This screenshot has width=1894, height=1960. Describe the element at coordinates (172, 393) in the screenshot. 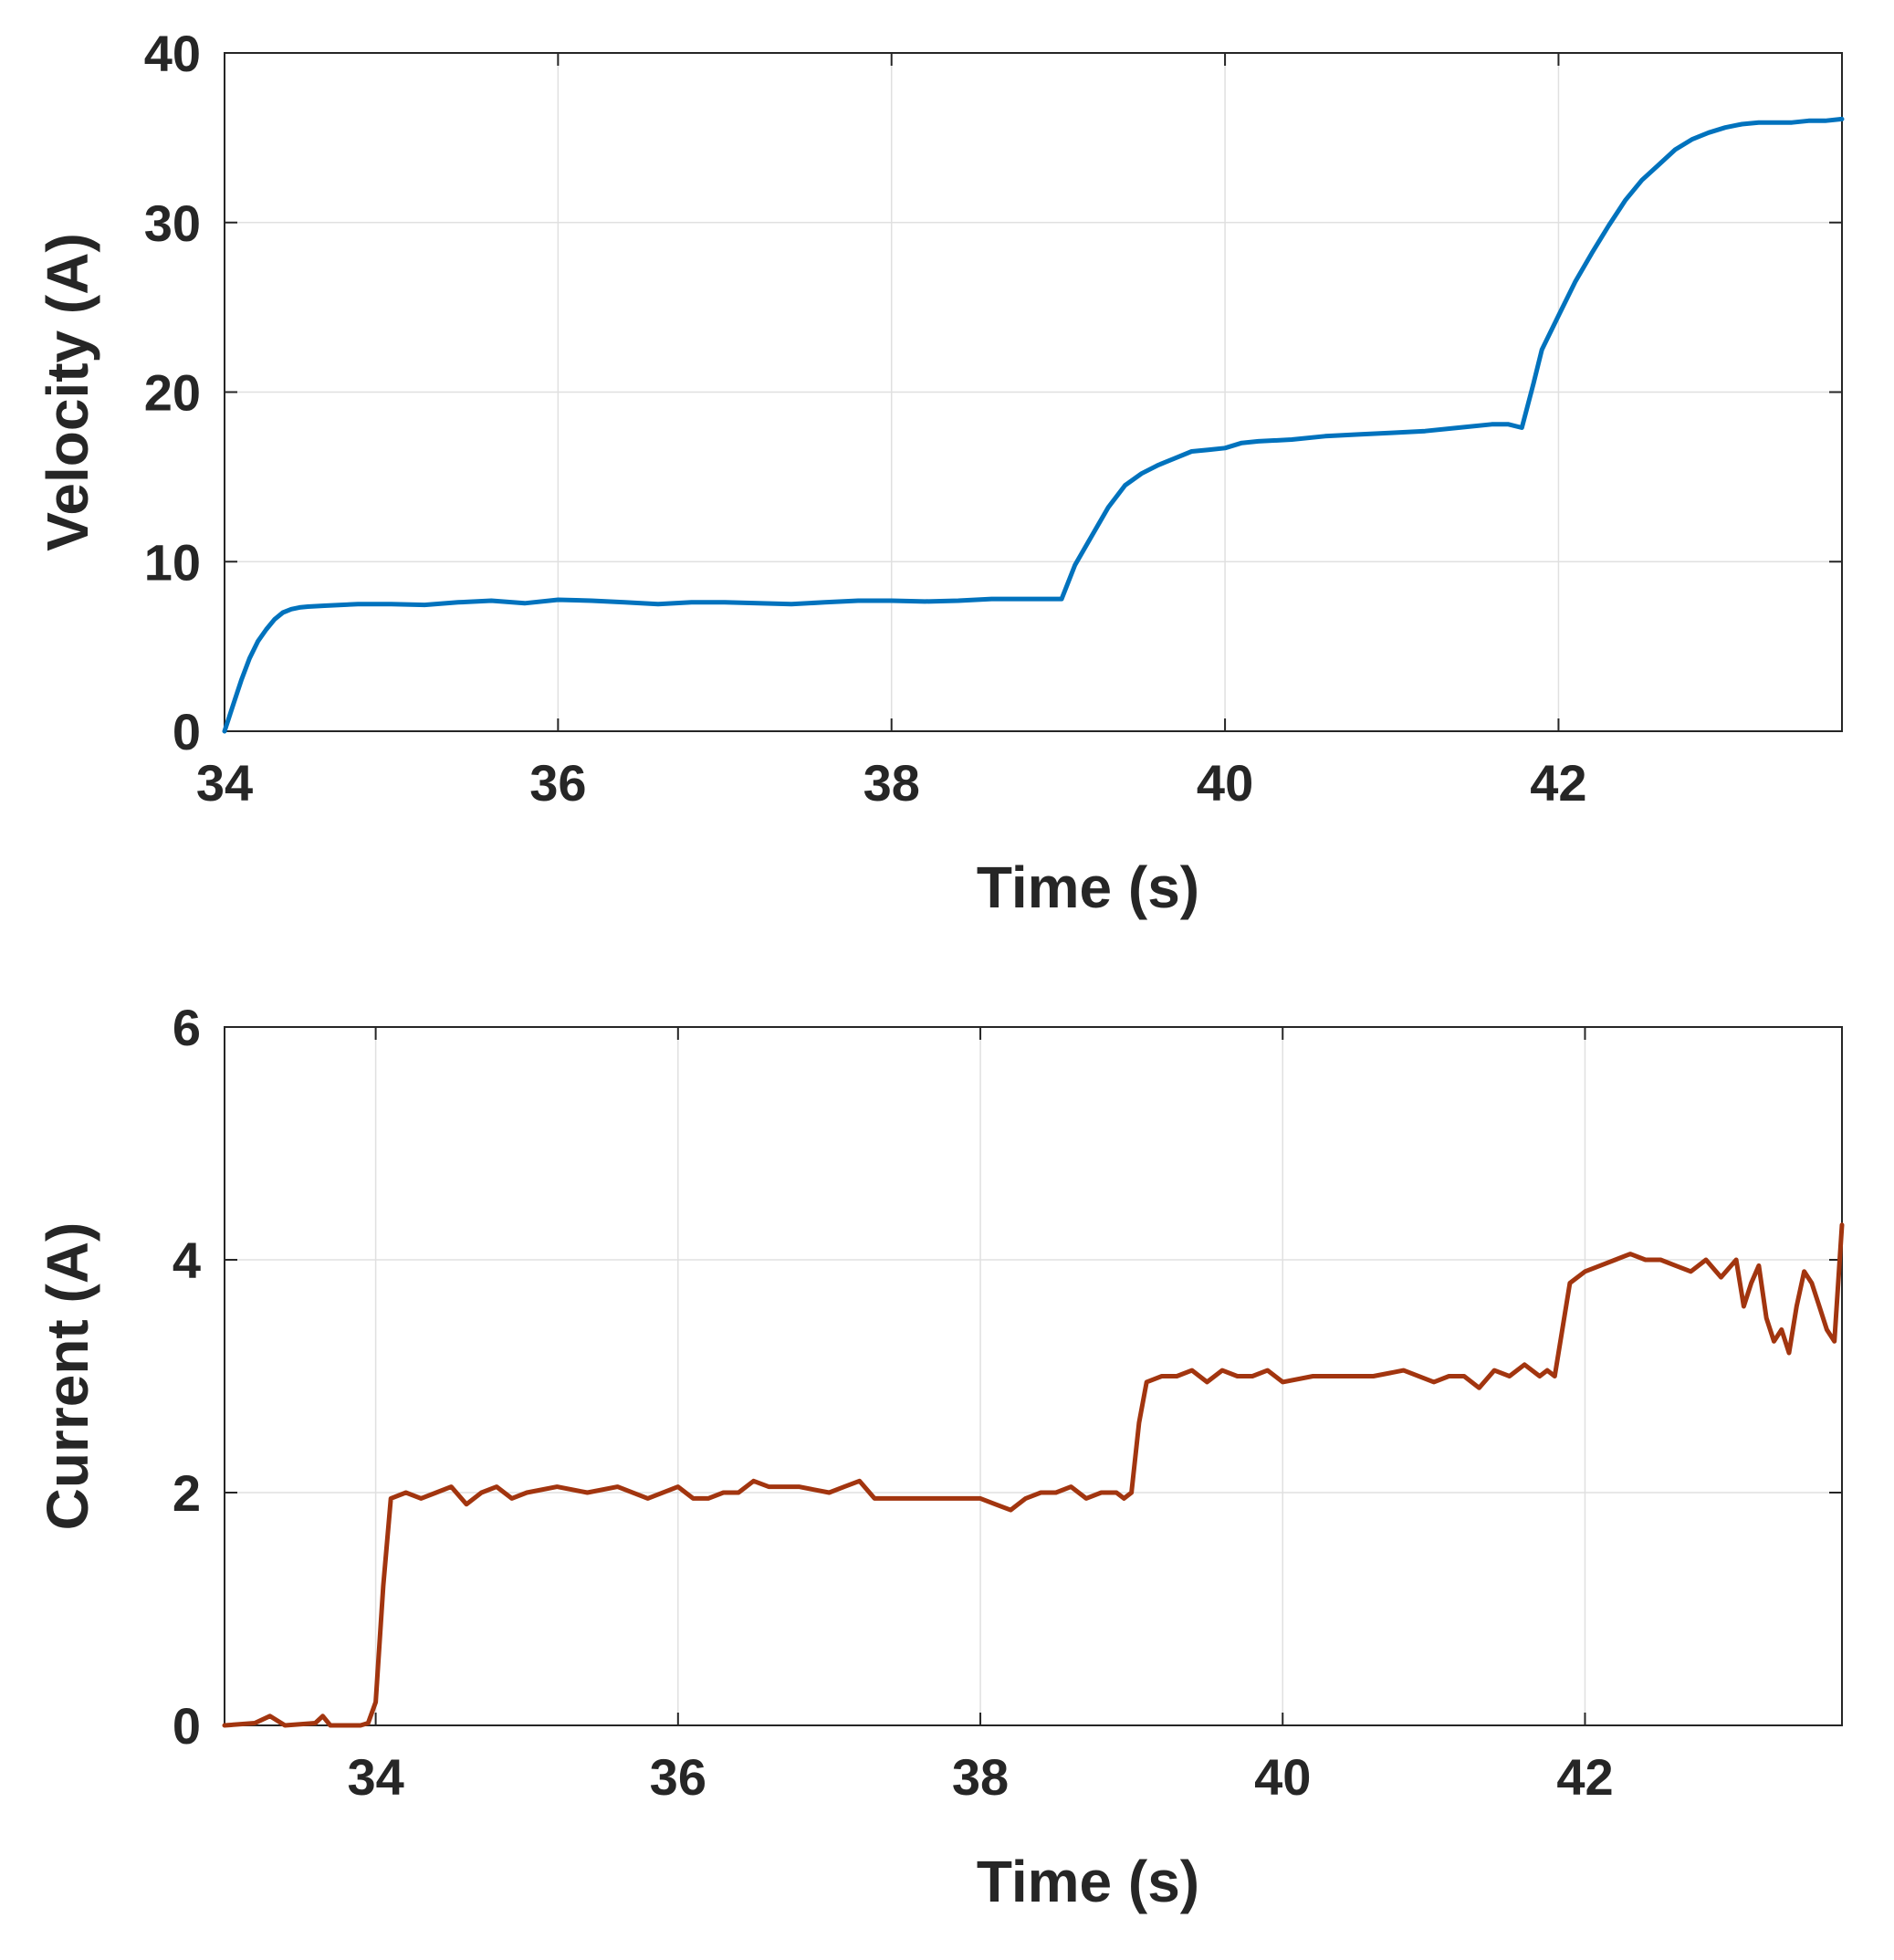

I see `velocity-y-tick-label: 20` at that location.